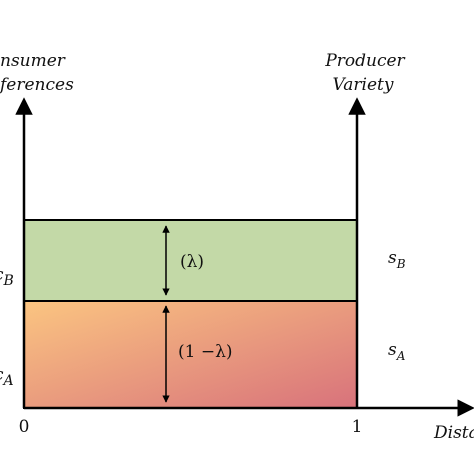  Describe the element at coordinates (397, 351) in the screenshot. I see `segment-label: sA` at that location.